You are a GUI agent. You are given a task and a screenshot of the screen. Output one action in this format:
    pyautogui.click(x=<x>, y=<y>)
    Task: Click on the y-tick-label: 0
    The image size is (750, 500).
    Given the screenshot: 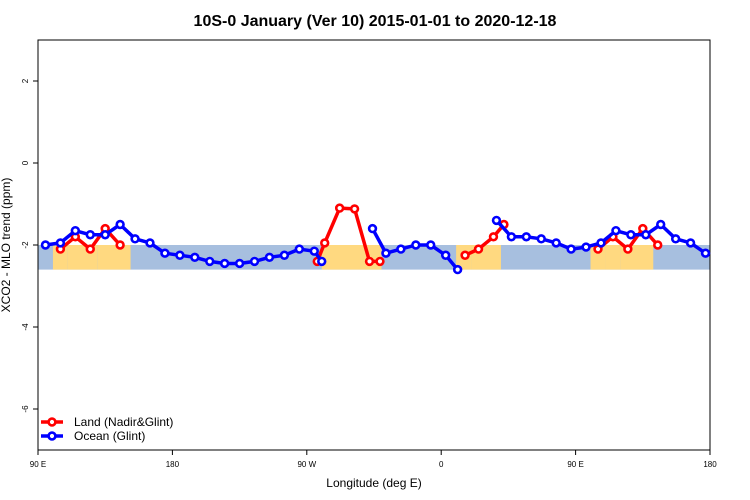 What is the action you would take?
    pyautogui.click(x=25, y=162)
    